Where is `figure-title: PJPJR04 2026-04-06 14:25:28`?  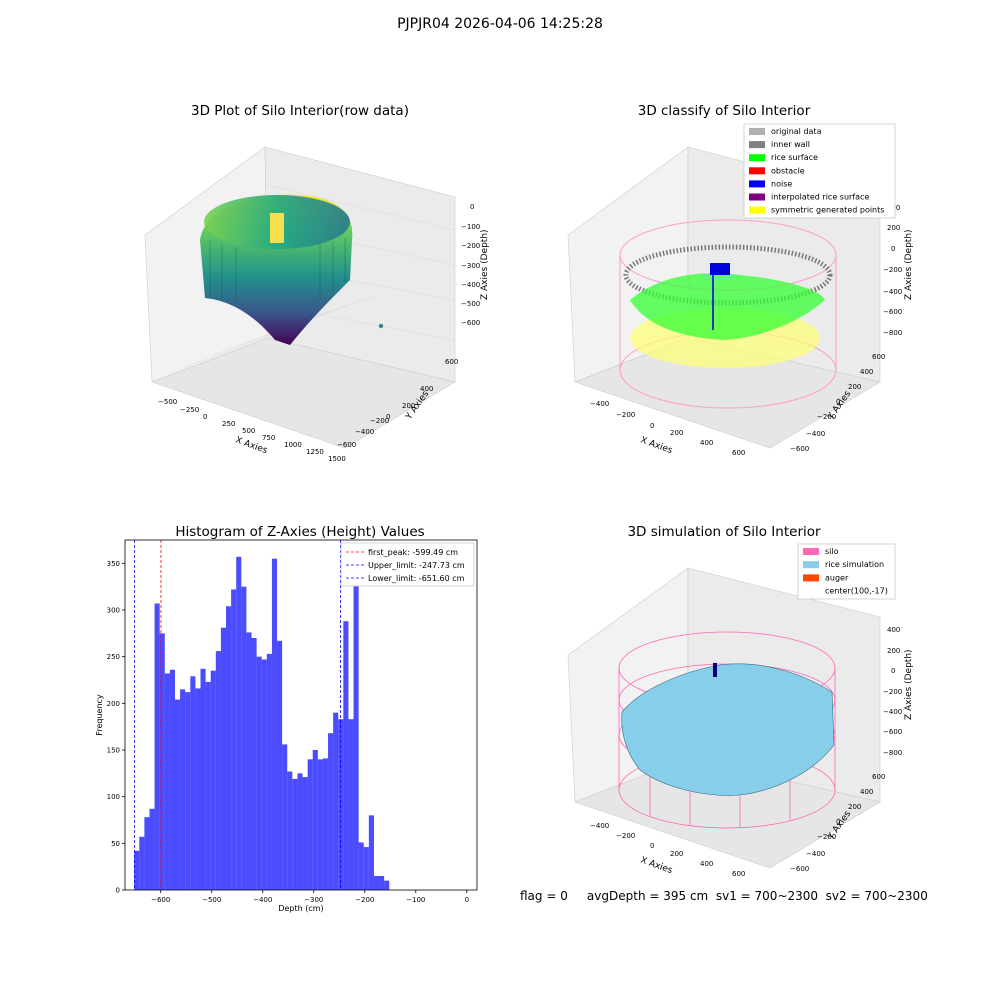 figure-title: PJPJR04 2026-04-06 14:25:28 is located at coordinates (500, 24).